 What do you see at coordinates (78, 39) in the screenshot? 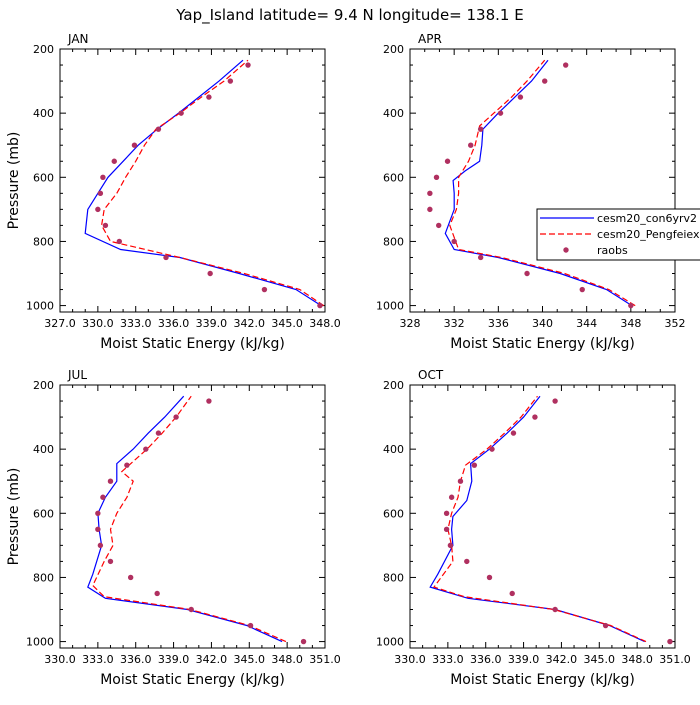
I see `jan-panel-title: JAN` at bounding box center [78, 39].